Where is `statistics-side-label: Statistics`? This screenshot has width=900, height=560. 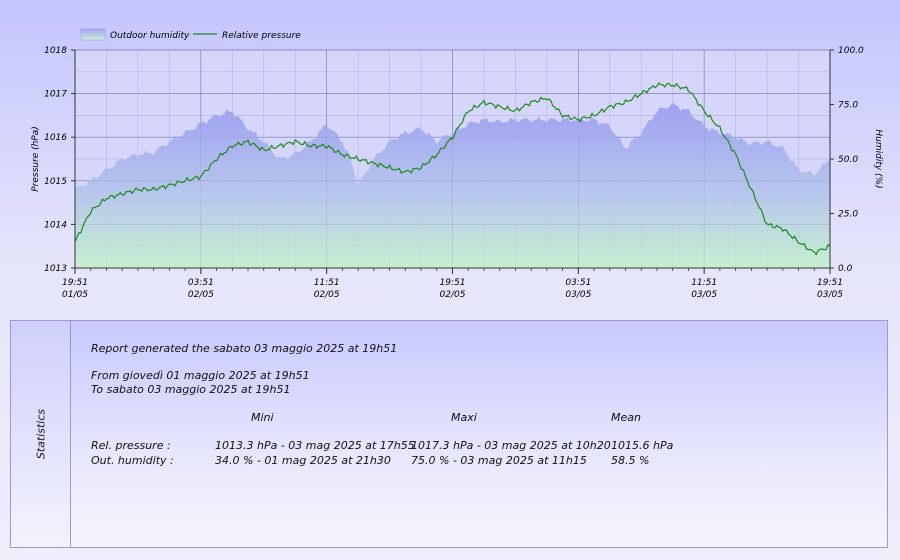
statistics-side-label: Statistics is located at coordinates (40, 434).